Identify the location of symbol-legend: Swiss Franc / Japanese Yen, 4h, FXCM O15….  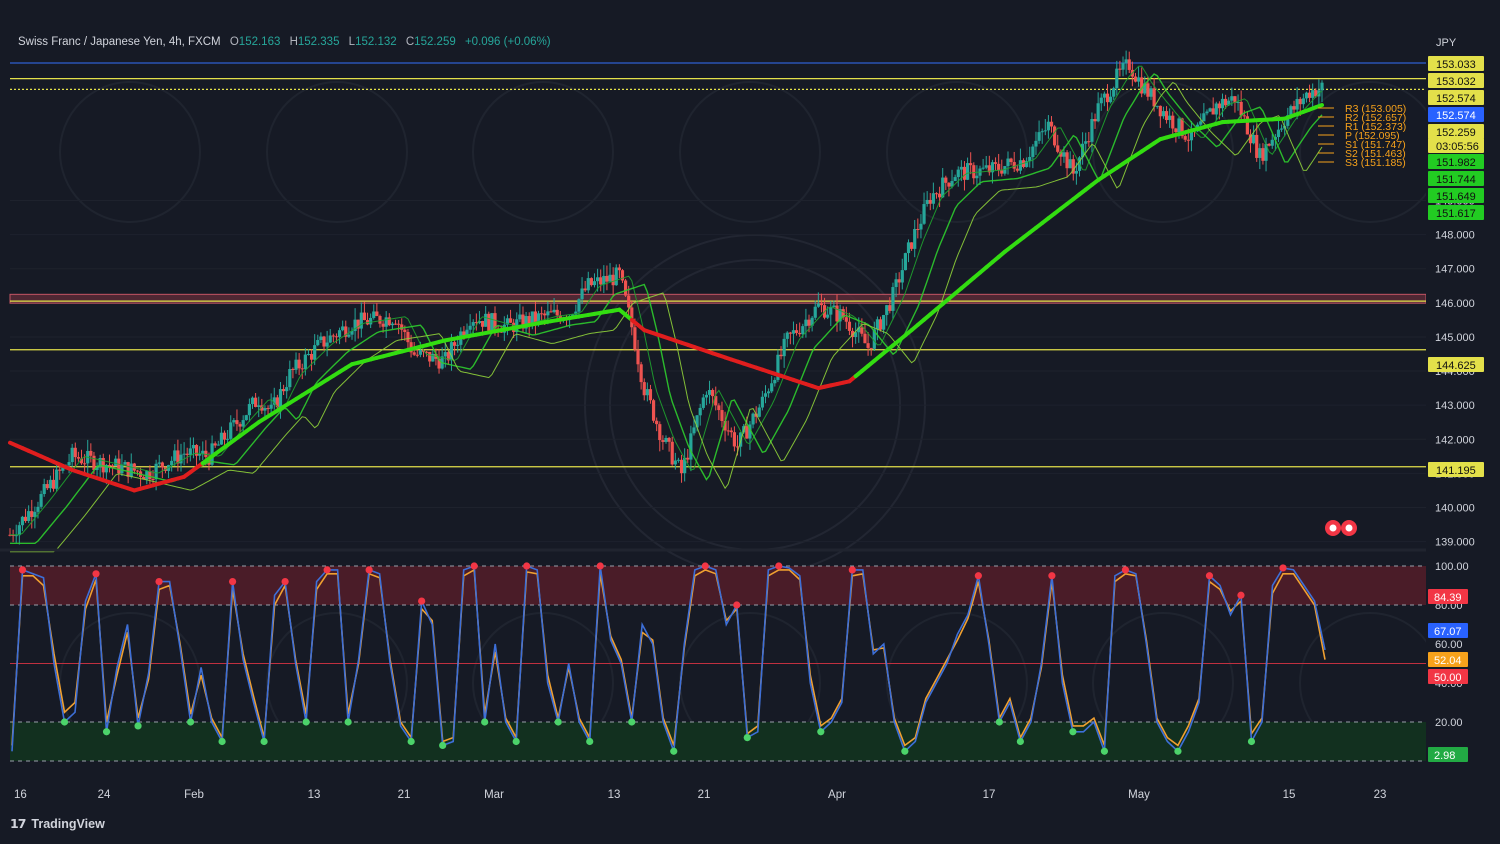
(284, 42).